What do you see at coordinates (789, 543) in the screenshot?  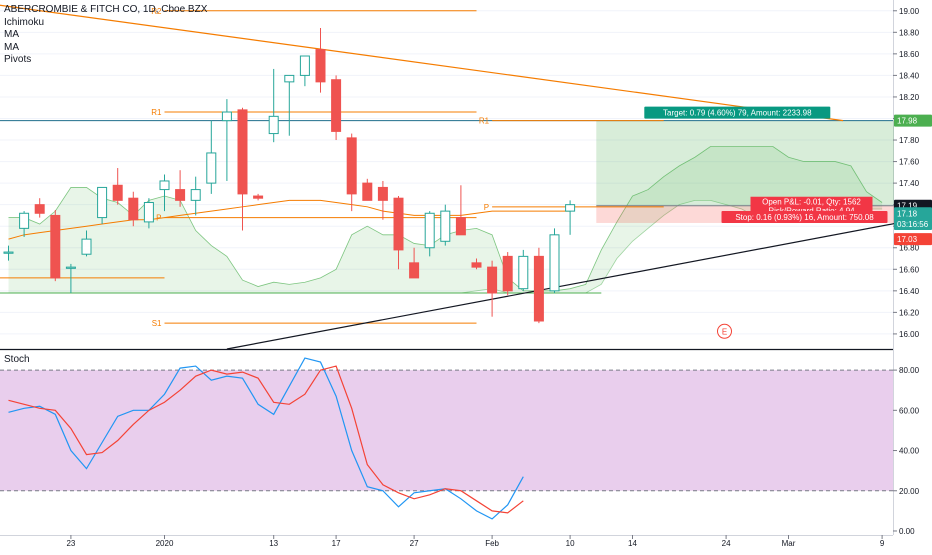 I see `time-tick-label: Mar` at bounding box center [789, 543].